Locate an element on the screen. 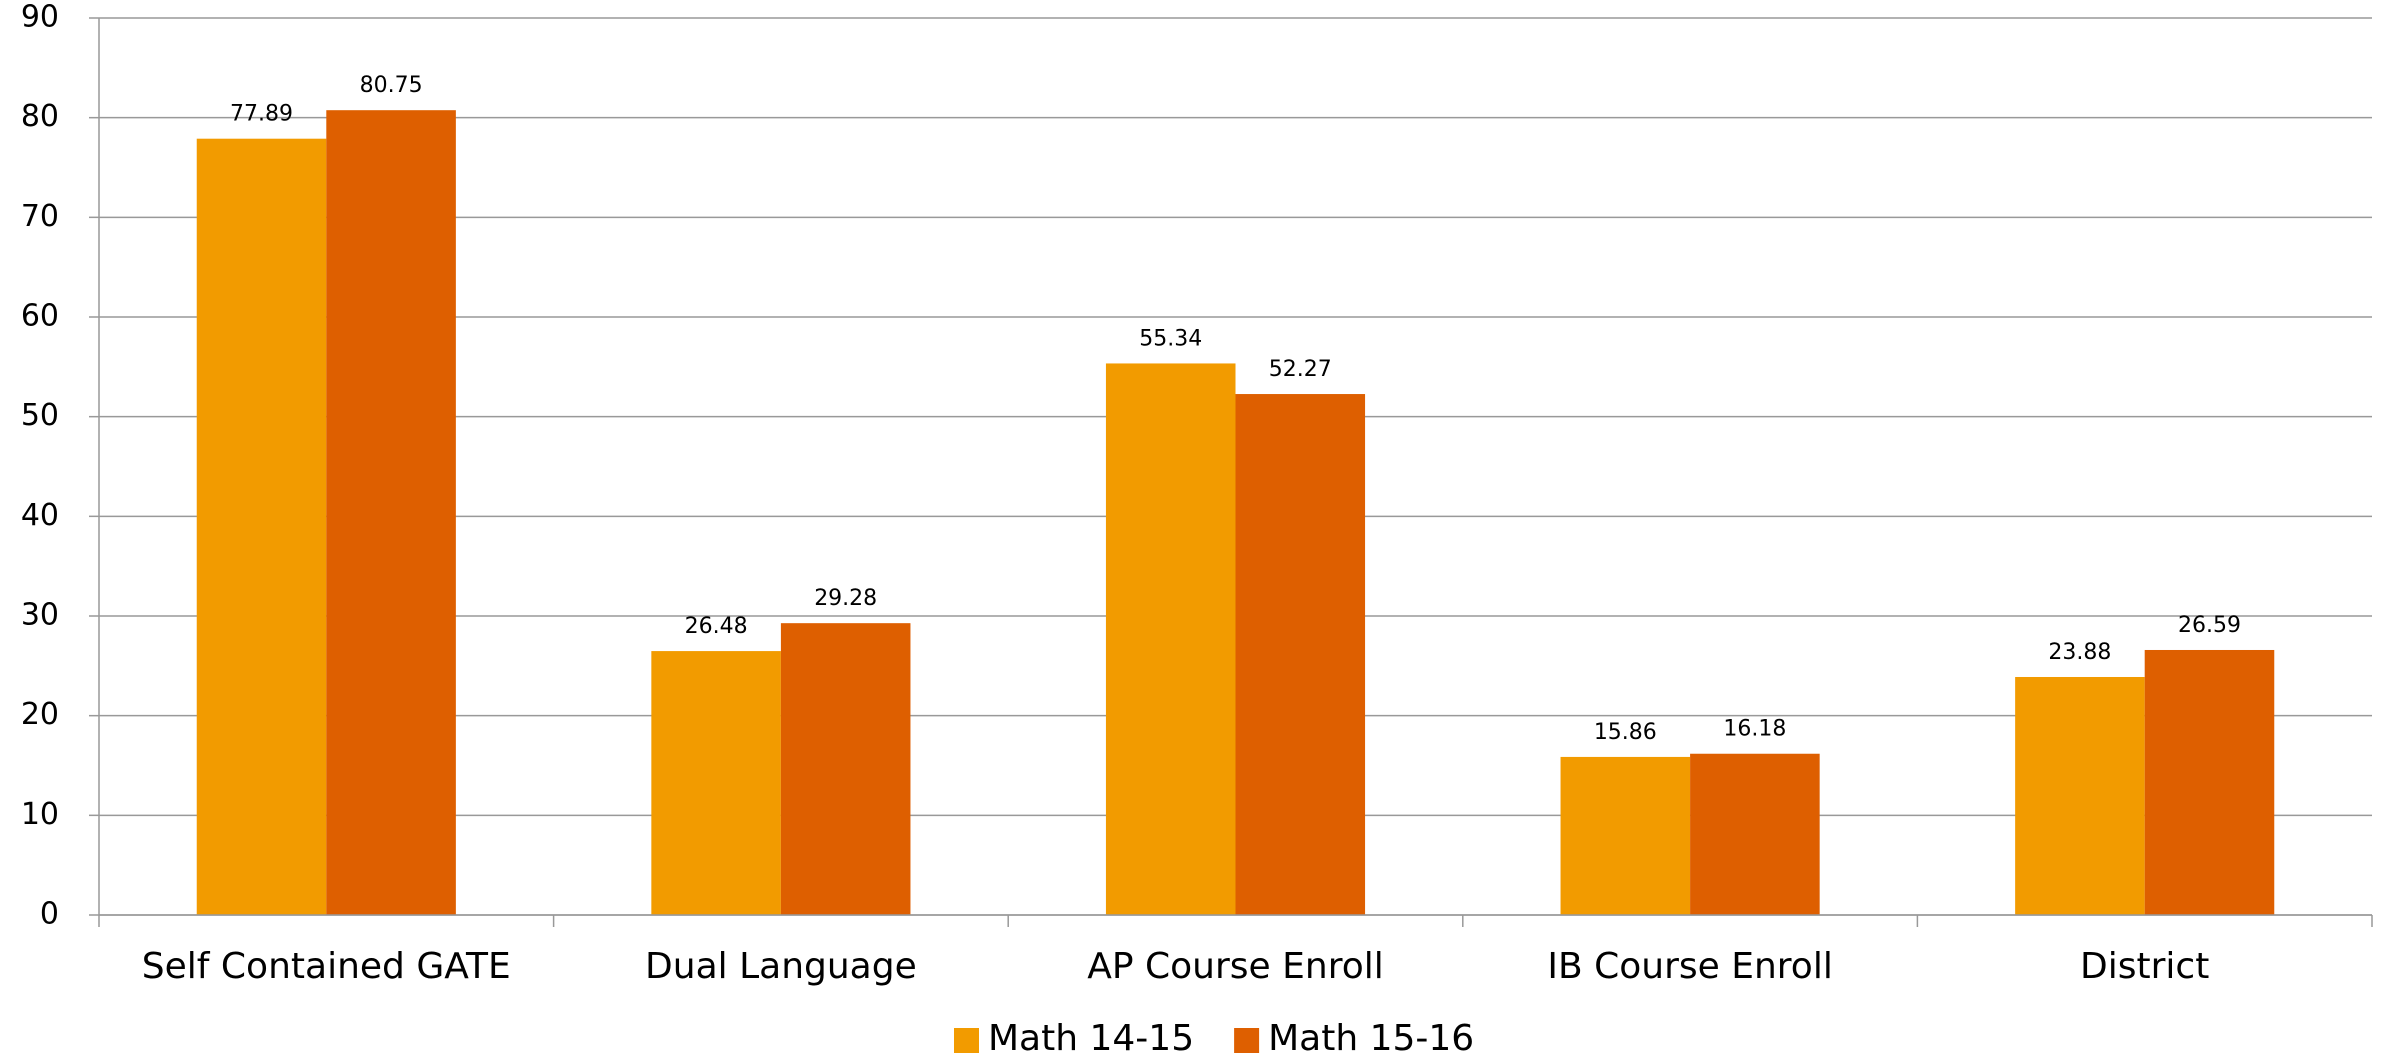 This screenshot has height=1061, width=2387. y-tick-label: 30 is located at coordinates (40, 615).